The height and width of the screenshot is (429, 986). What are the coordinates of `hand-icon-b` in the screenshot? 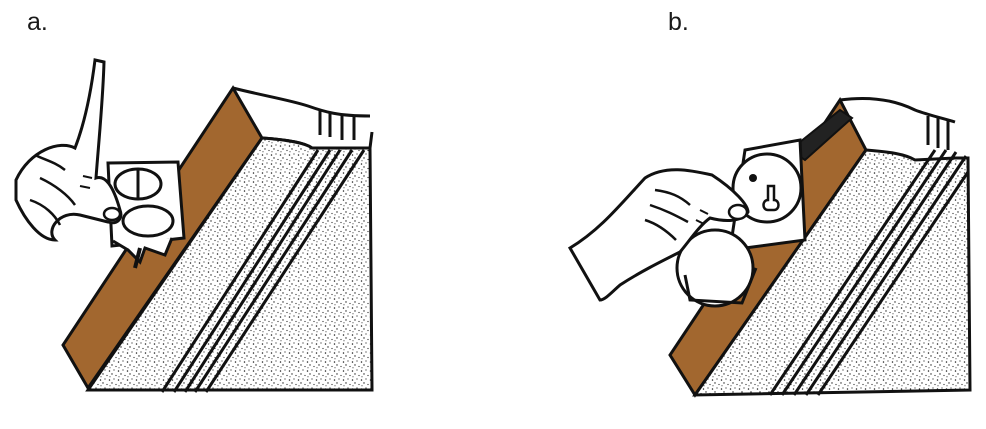 It's located at (658, 235).